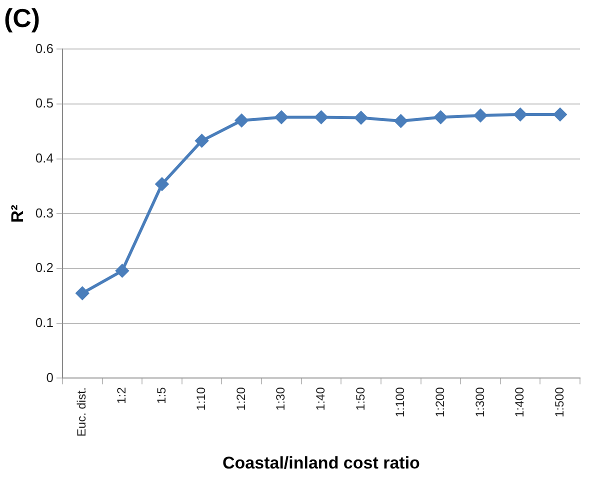  Describe the element at coordinates (519, 402) in the screenshot. I see `x-tick-label: 1:400` at that location.